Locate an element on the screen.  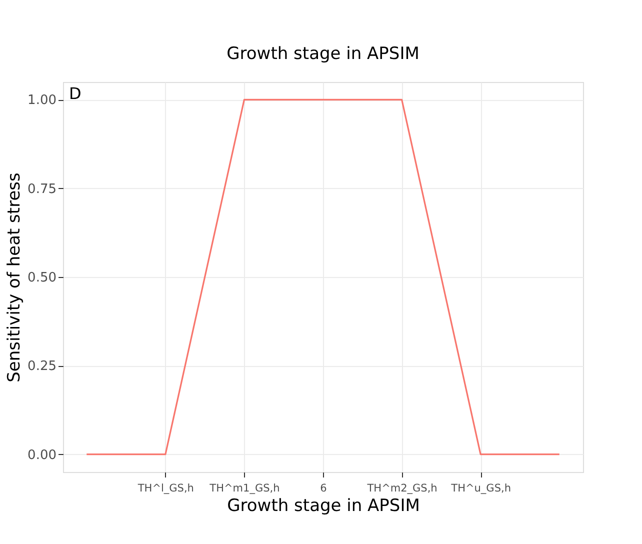
text: Growth stage in APSIM is located at coordinates (323, 54).